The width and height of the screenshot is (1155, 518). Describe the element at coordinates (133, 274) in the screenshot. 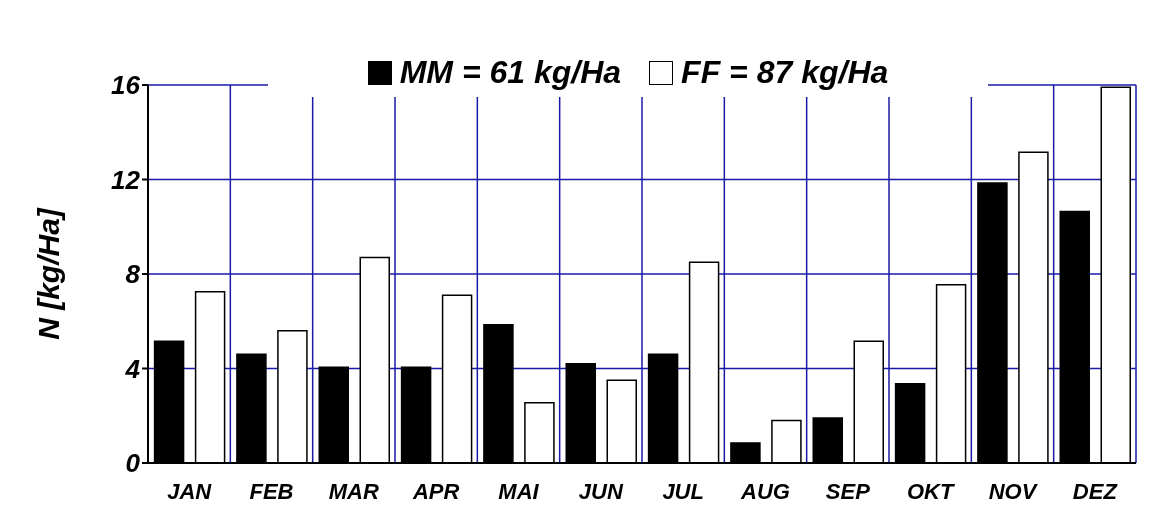

I see `y-tick-label: 8` at that location.